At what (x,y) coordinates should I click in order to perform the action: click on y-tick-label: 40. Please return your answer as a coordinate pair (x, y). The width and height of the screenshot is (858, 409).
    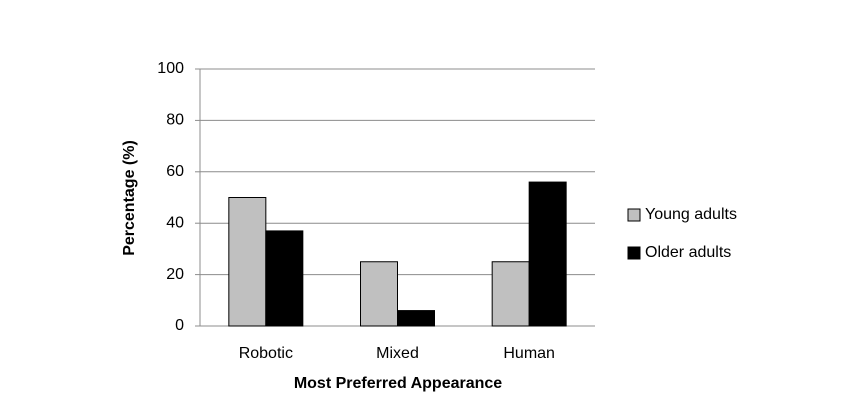
    Looking at the image, I should click on (175, 222).